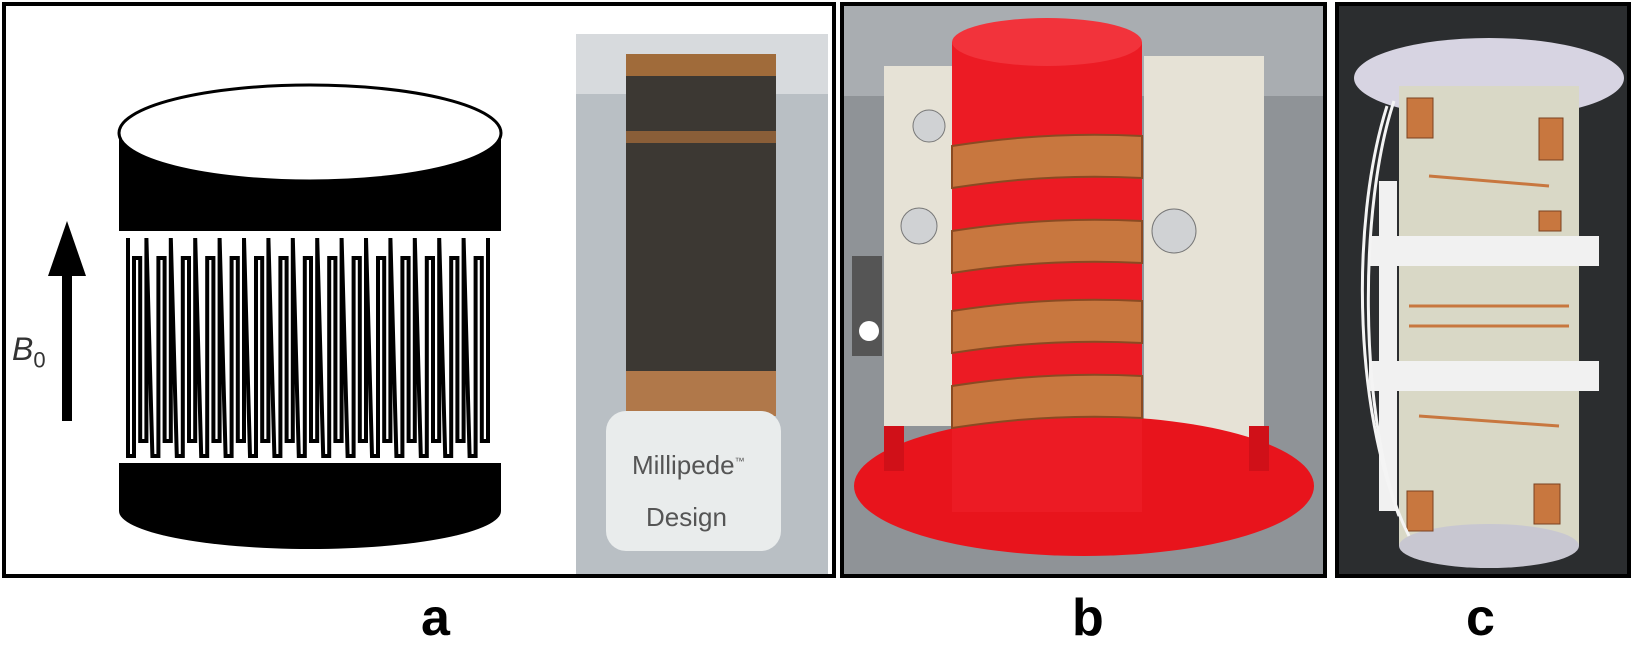  Describe the element at coordinates (29, 352) in the screenshot. I see `field-label: B0` at that location.